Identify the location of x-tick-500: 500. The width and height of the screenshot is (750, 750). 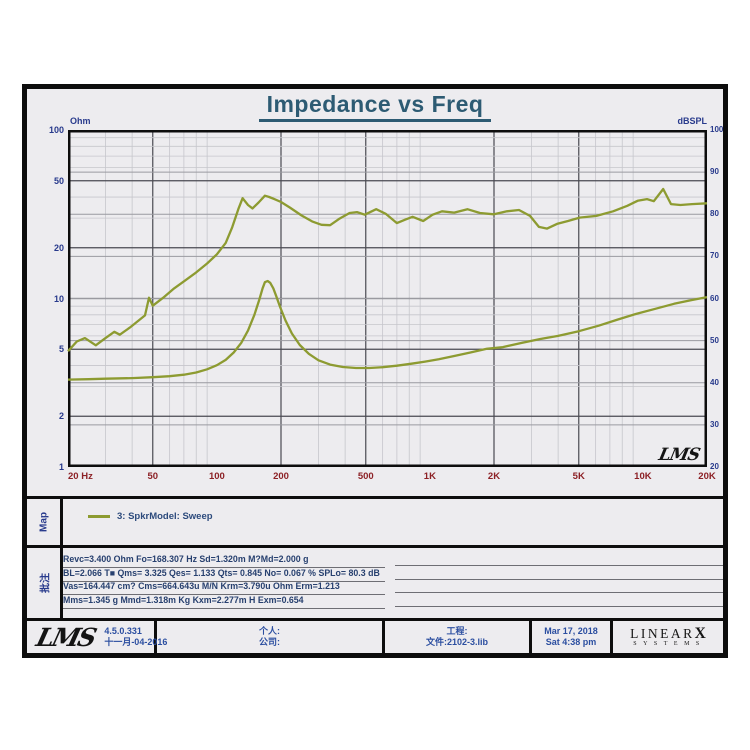
(365, 476).